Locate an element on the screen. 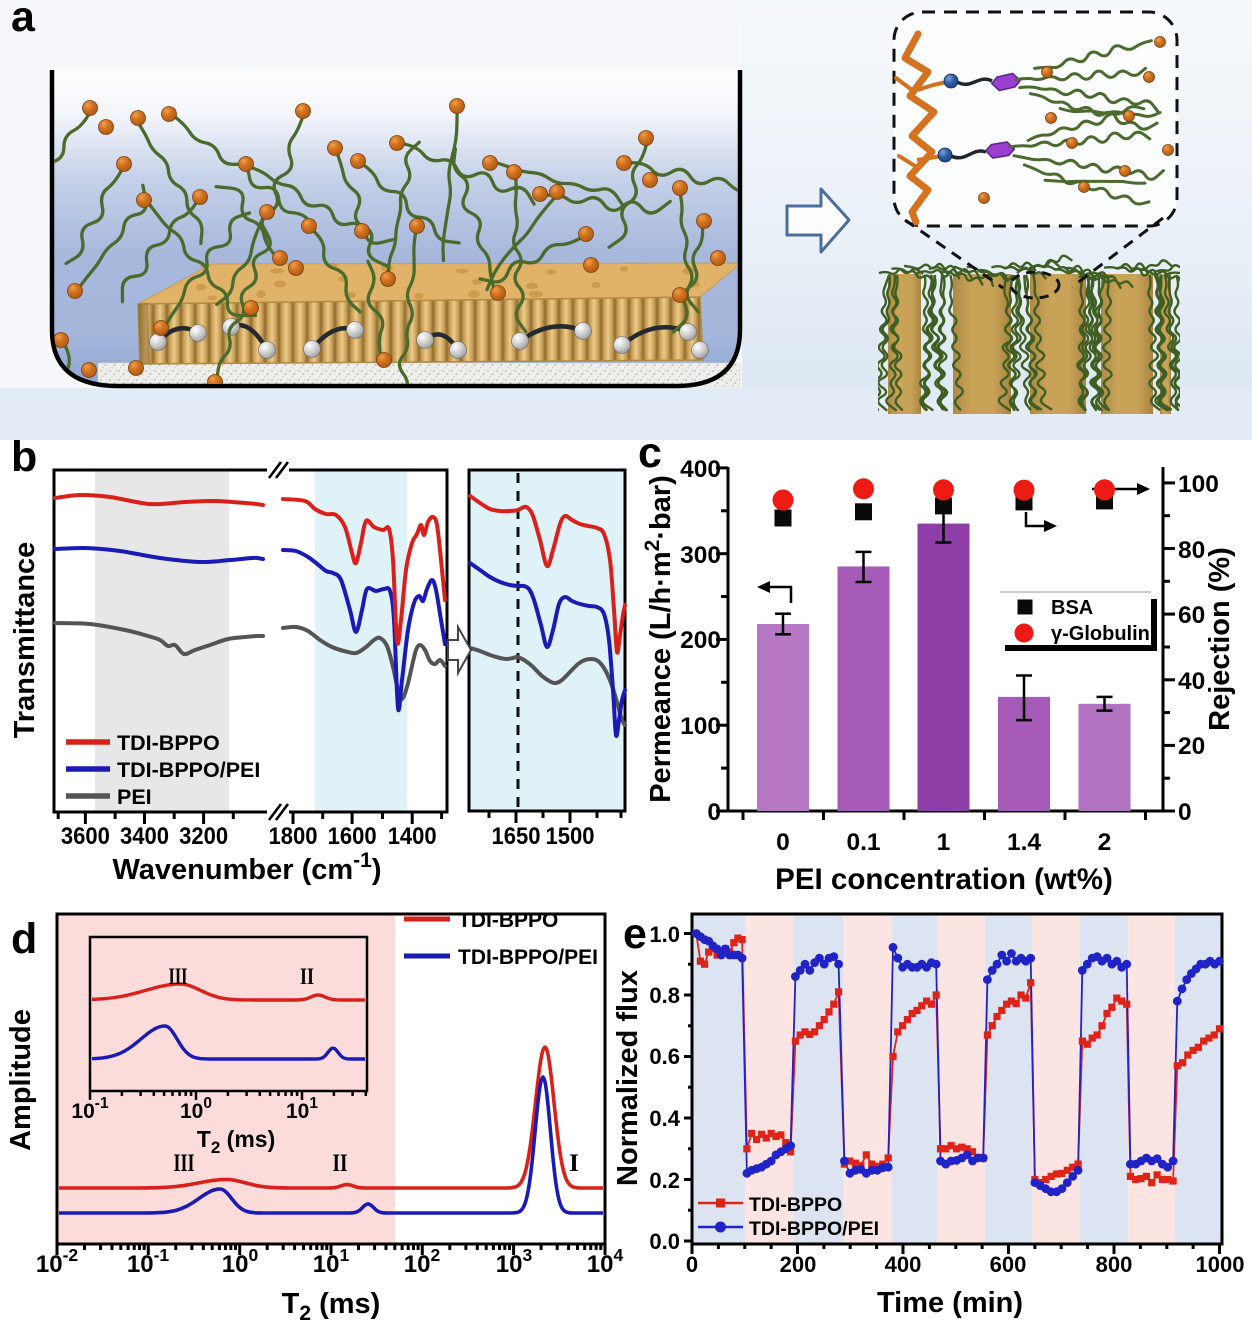 This screenshot has height=1331, width=1252. svg-text: 1000 is located at coordinates (1220, 1264).